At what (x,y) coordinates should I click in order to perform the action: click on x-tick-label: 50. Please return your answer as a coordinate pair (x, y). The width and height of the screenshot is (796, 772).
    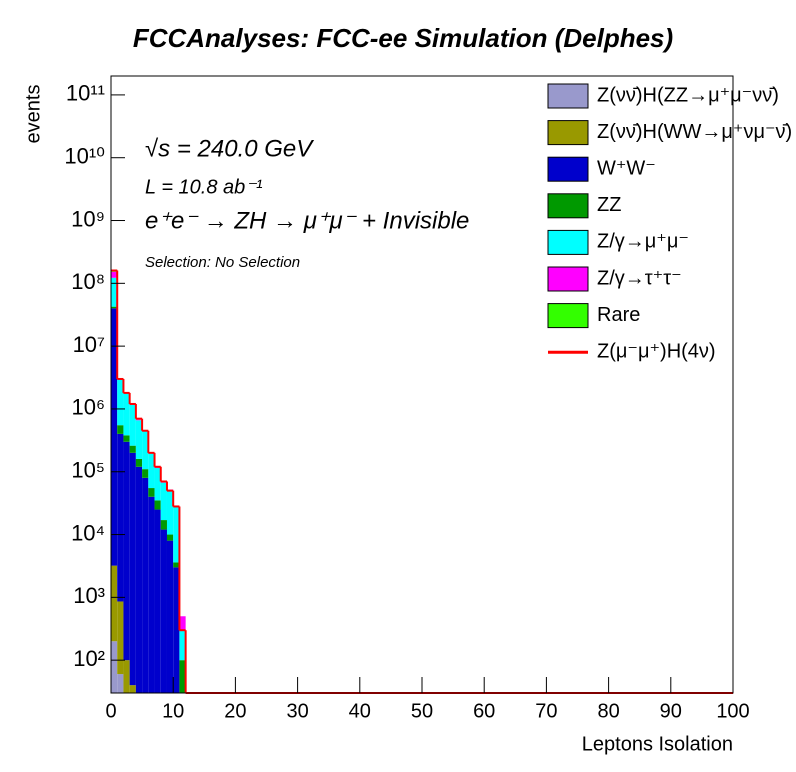
    Looking at the image, I should click on (422, 711).